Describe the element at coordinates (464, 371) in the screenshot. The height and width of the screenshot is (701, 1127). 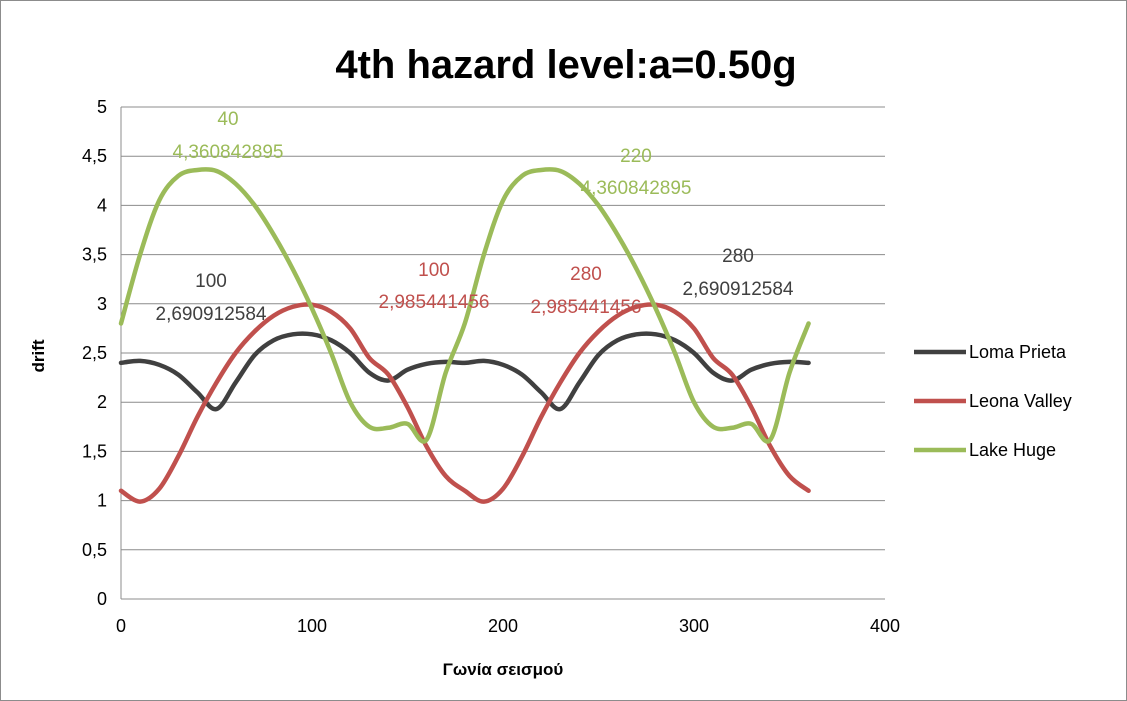
I see `series-line-loma-prieta` at that location.